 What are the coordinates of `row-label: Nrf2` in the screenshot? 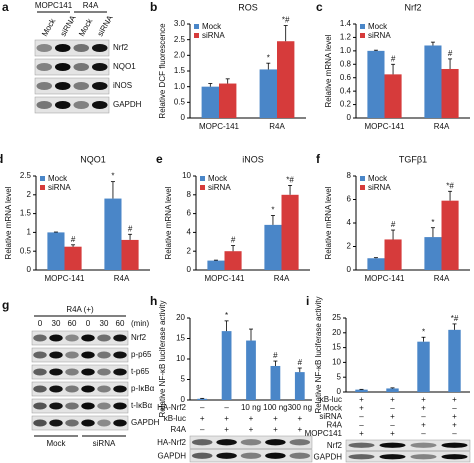 It's located at (121, 47).